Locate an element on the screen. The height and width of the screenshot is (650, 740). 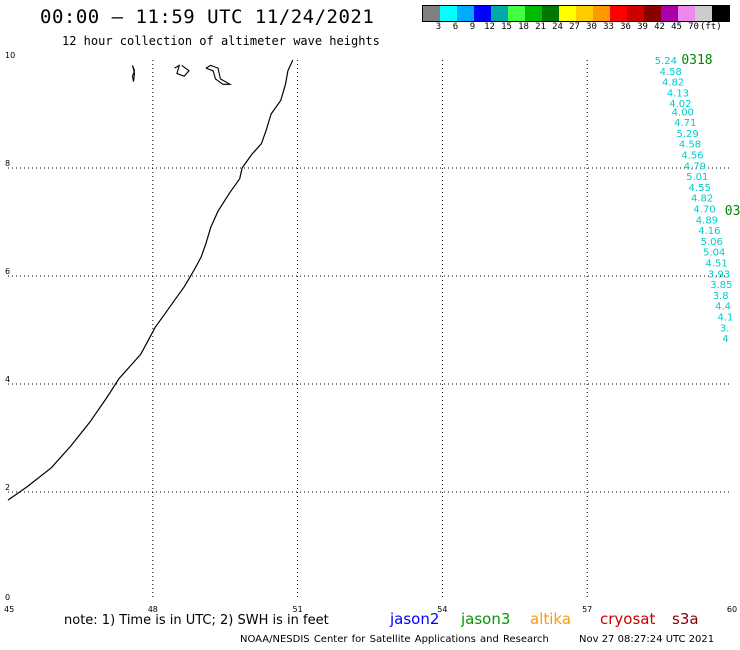
x-tick-label: 45 is located at coordinates (9, 609).